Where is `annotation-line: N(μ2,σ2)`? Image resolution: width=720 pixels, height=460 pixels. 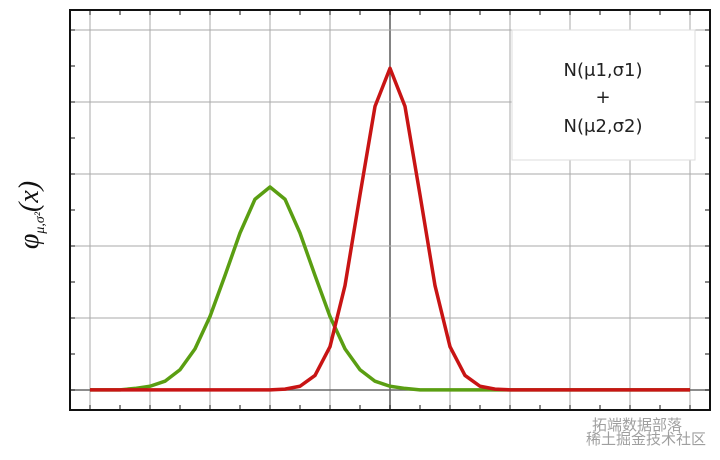
annotation-line: N(μ2,σ2) is located at coordinates (603, 126).